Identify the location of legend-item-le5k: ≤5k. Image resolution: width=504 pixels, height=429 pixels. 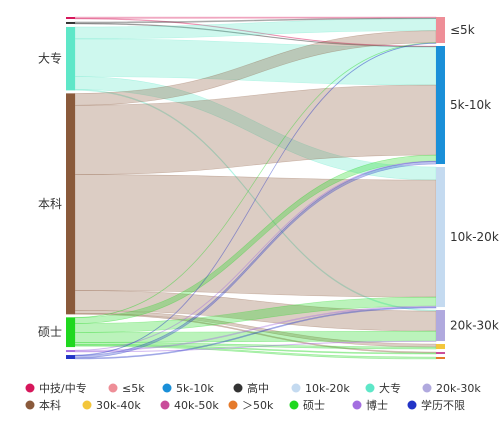
(127, 388).